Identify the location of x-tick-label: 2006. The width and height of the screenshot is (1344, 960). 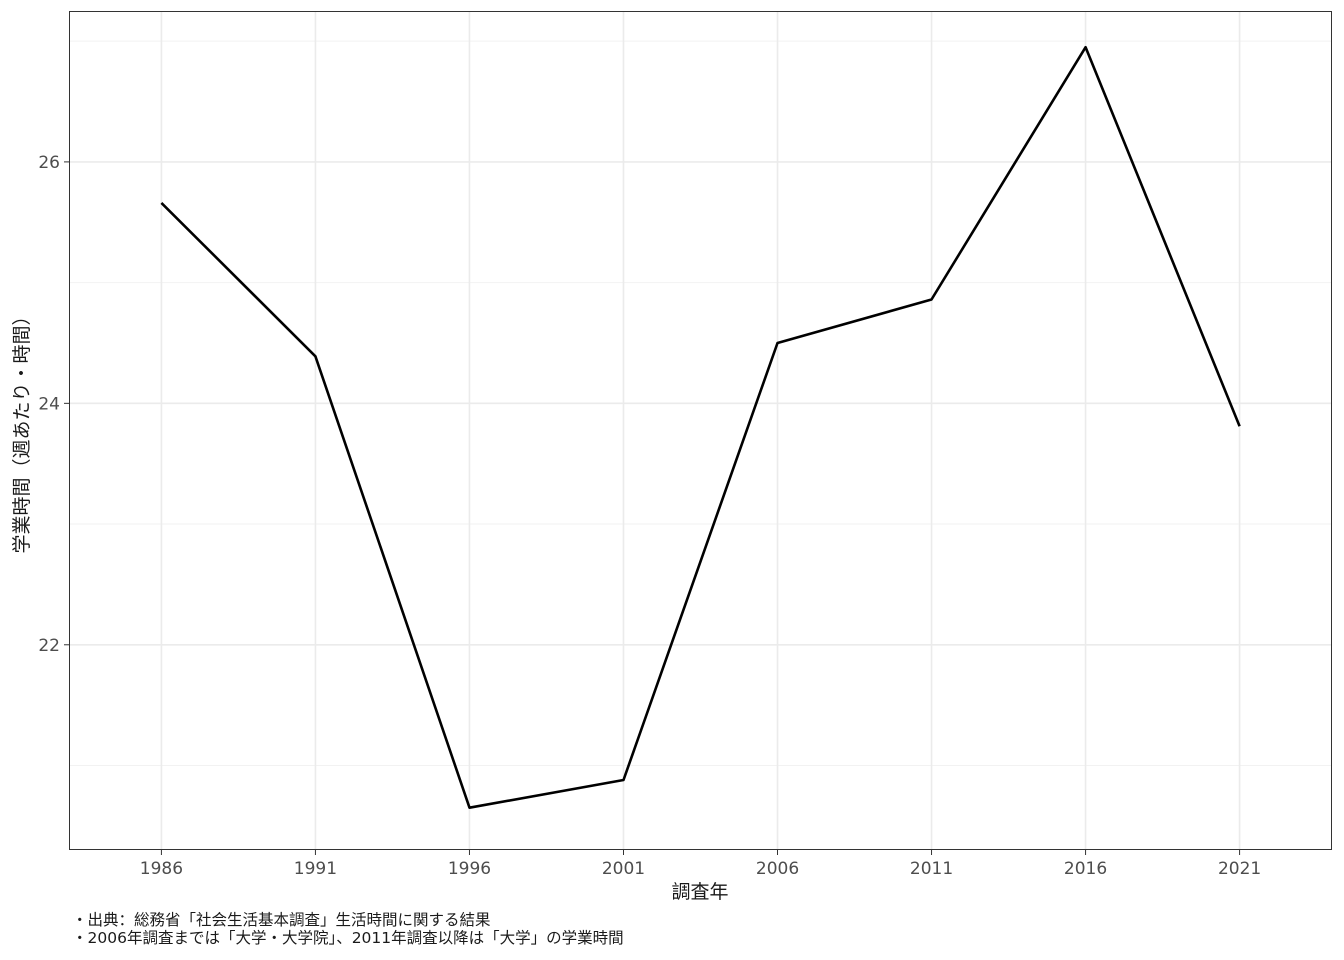
(777, 869).